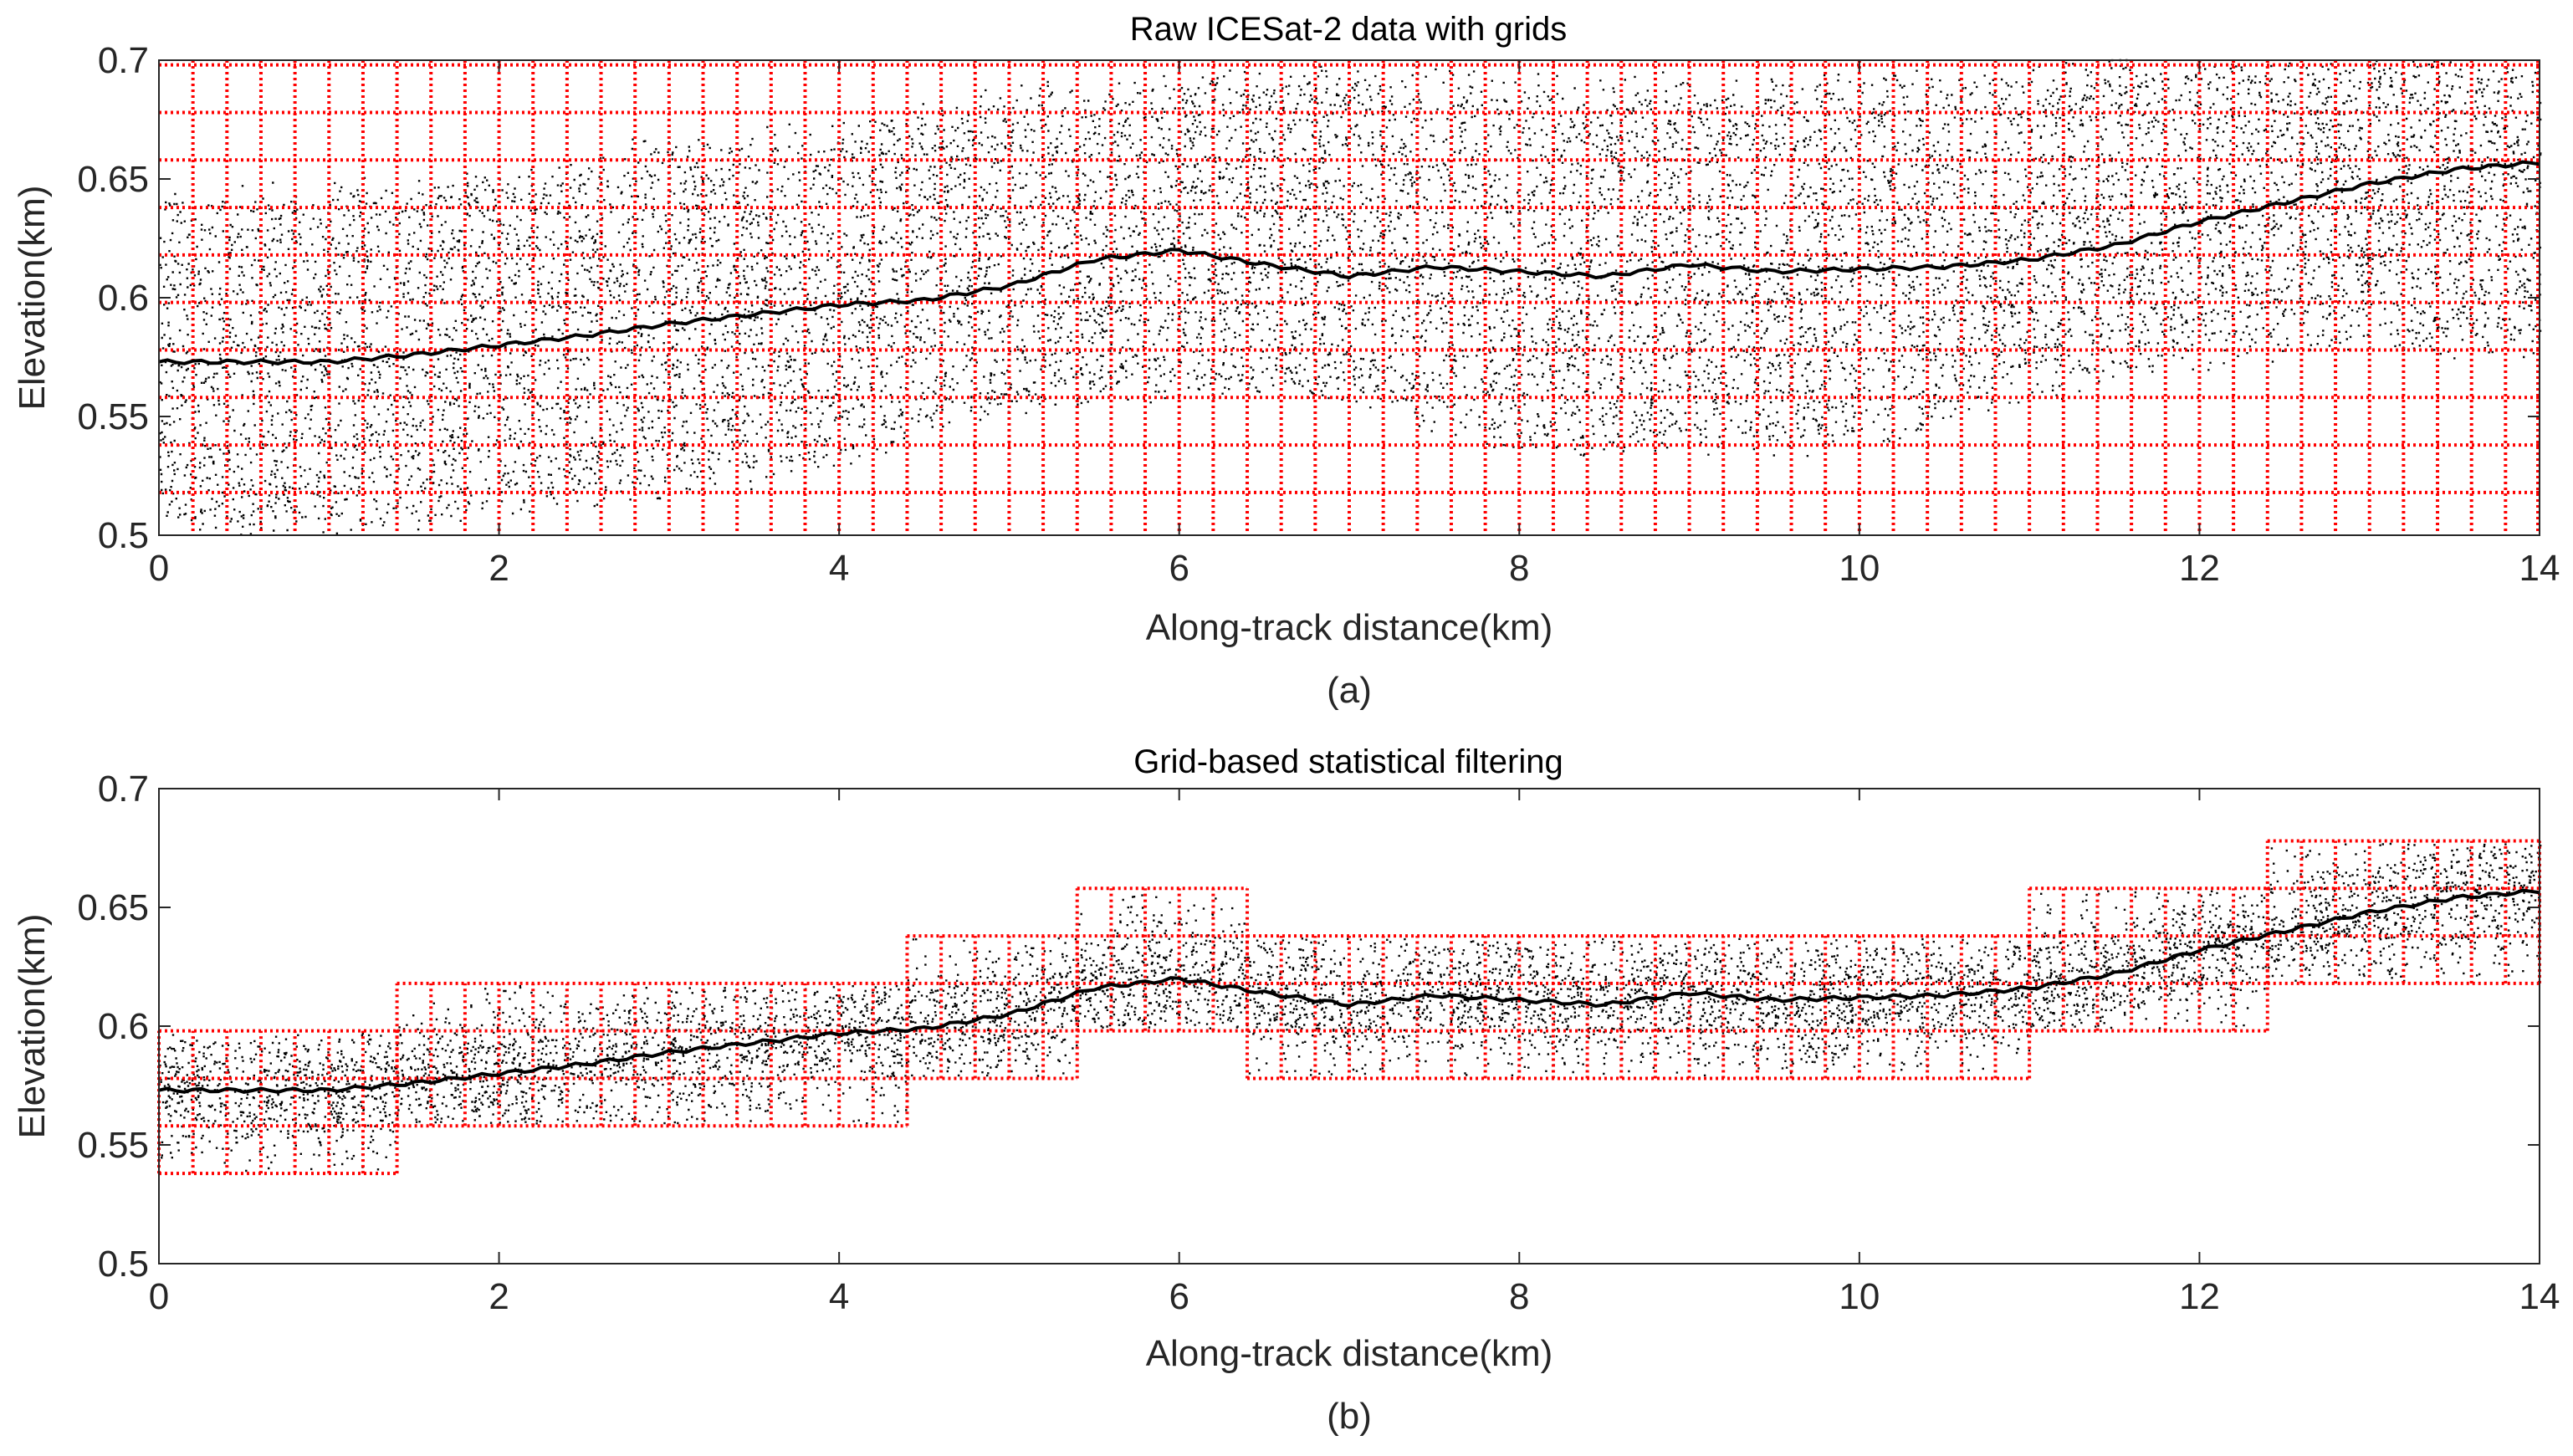  What do you see at coordinates (33, 1026) in the screenshot?
I see `panel-b-ylabel: Elevation(km)` at bounding box center [33, 1026].